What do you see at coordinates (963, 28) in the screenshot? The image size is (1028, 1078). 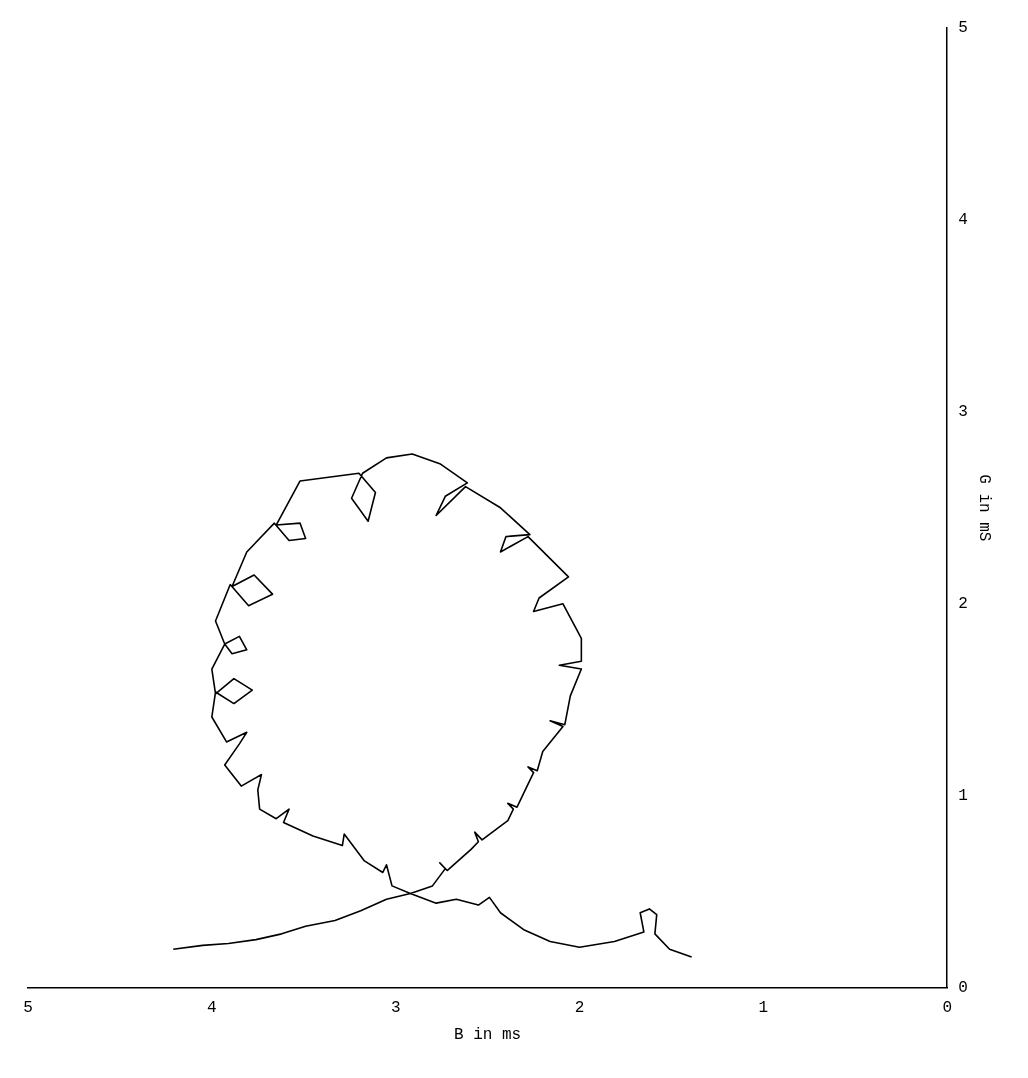 I see `y-tick-label: 5` at bounding box center [963, 28].